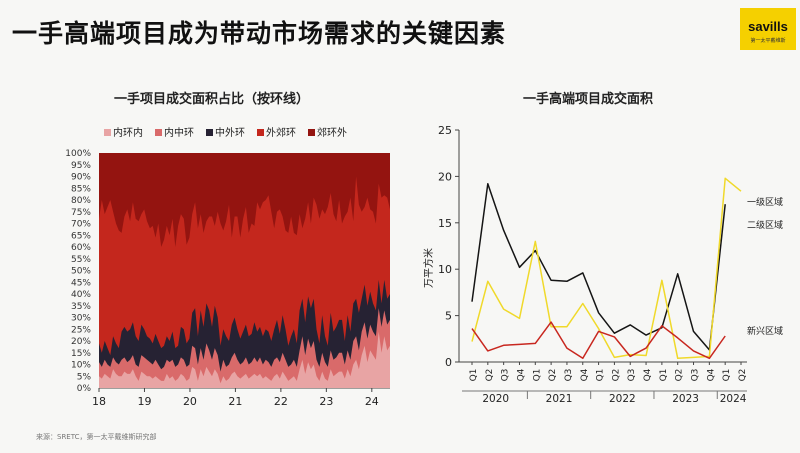 This screenshot has width=800, height=453. I want to click on source-note: 来源：SRETC，第一太平戴维斯研究部, so click(96, 437).